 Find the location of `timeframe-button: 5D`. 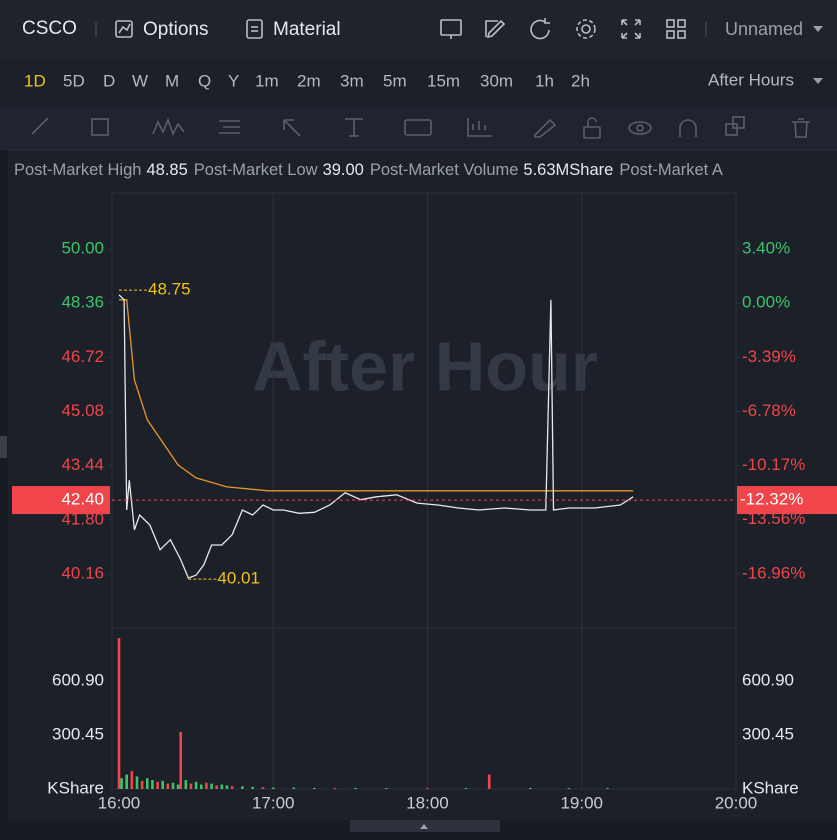

timeframe-button: 5D is located at coordinates (74, 80).